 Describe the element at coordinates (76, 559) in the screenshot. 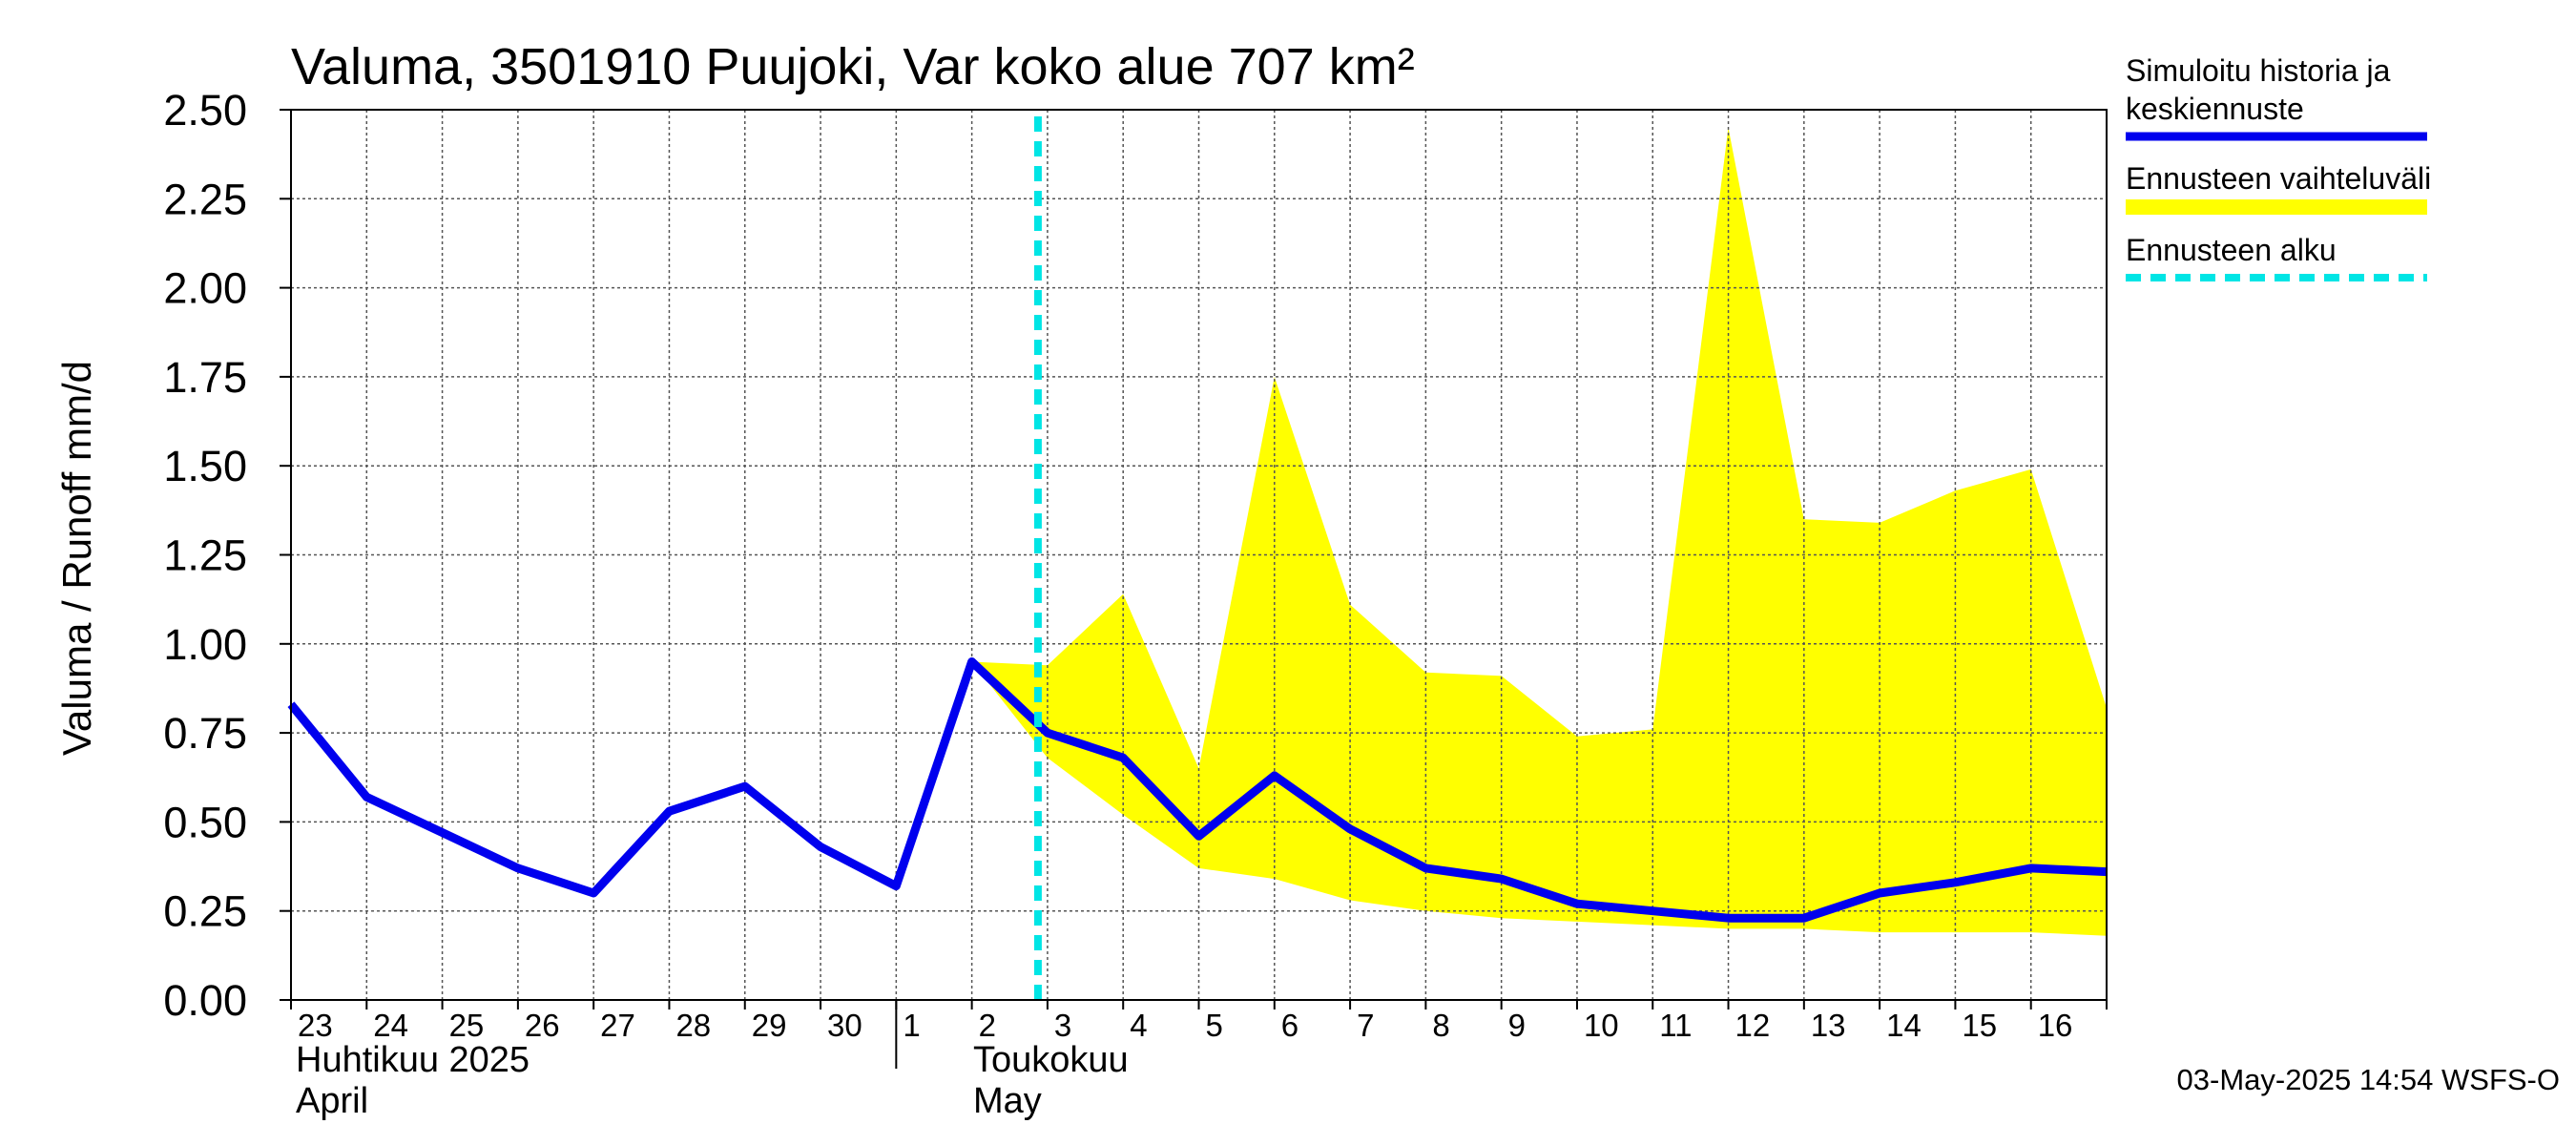

I see `y-axis-label: Valuma / Runoff mm/d` at that location.